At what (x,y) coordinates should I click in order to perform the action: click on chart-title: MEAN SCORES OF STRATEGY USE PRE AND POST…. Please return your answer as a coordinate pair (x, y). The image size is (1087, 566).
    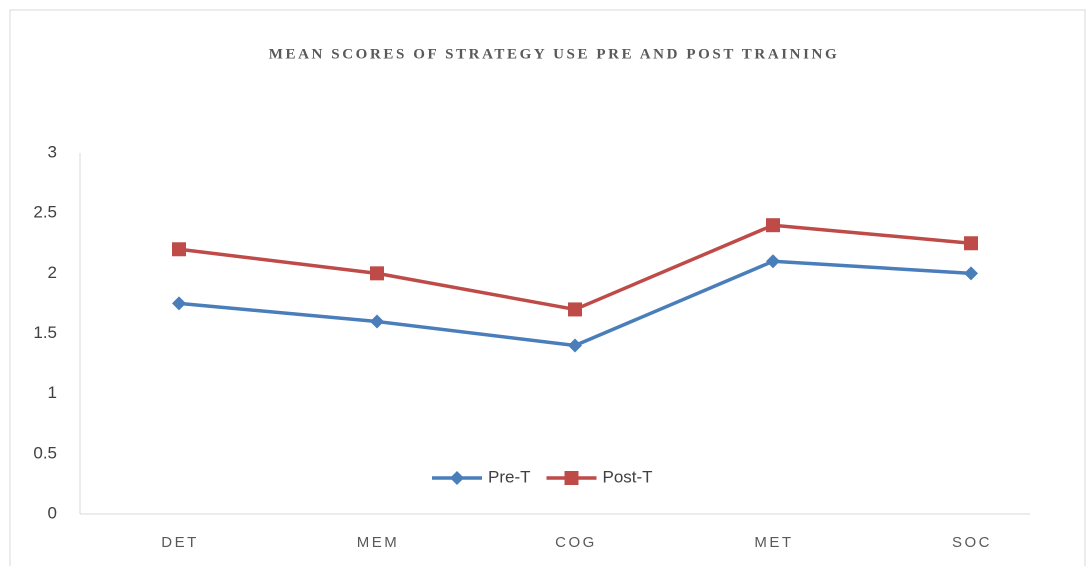
    Looking at the image, I should click on (554, 54).